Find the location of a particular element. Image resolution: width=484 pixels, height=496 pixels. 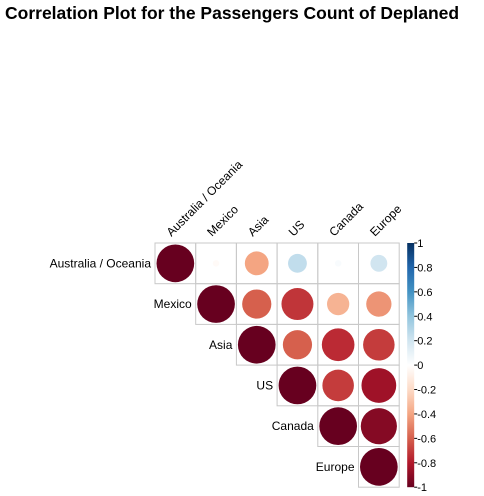

grid-cell is located at coordinates (379, 467).